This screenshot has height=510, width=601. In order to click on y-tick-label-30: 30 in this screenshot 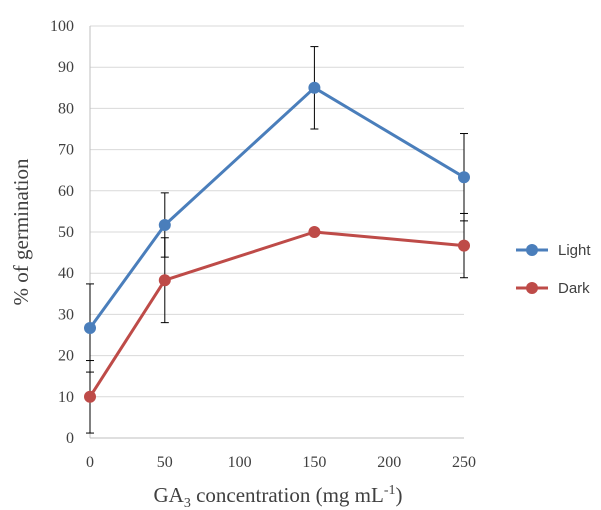, I will do `click(66, 314)`.